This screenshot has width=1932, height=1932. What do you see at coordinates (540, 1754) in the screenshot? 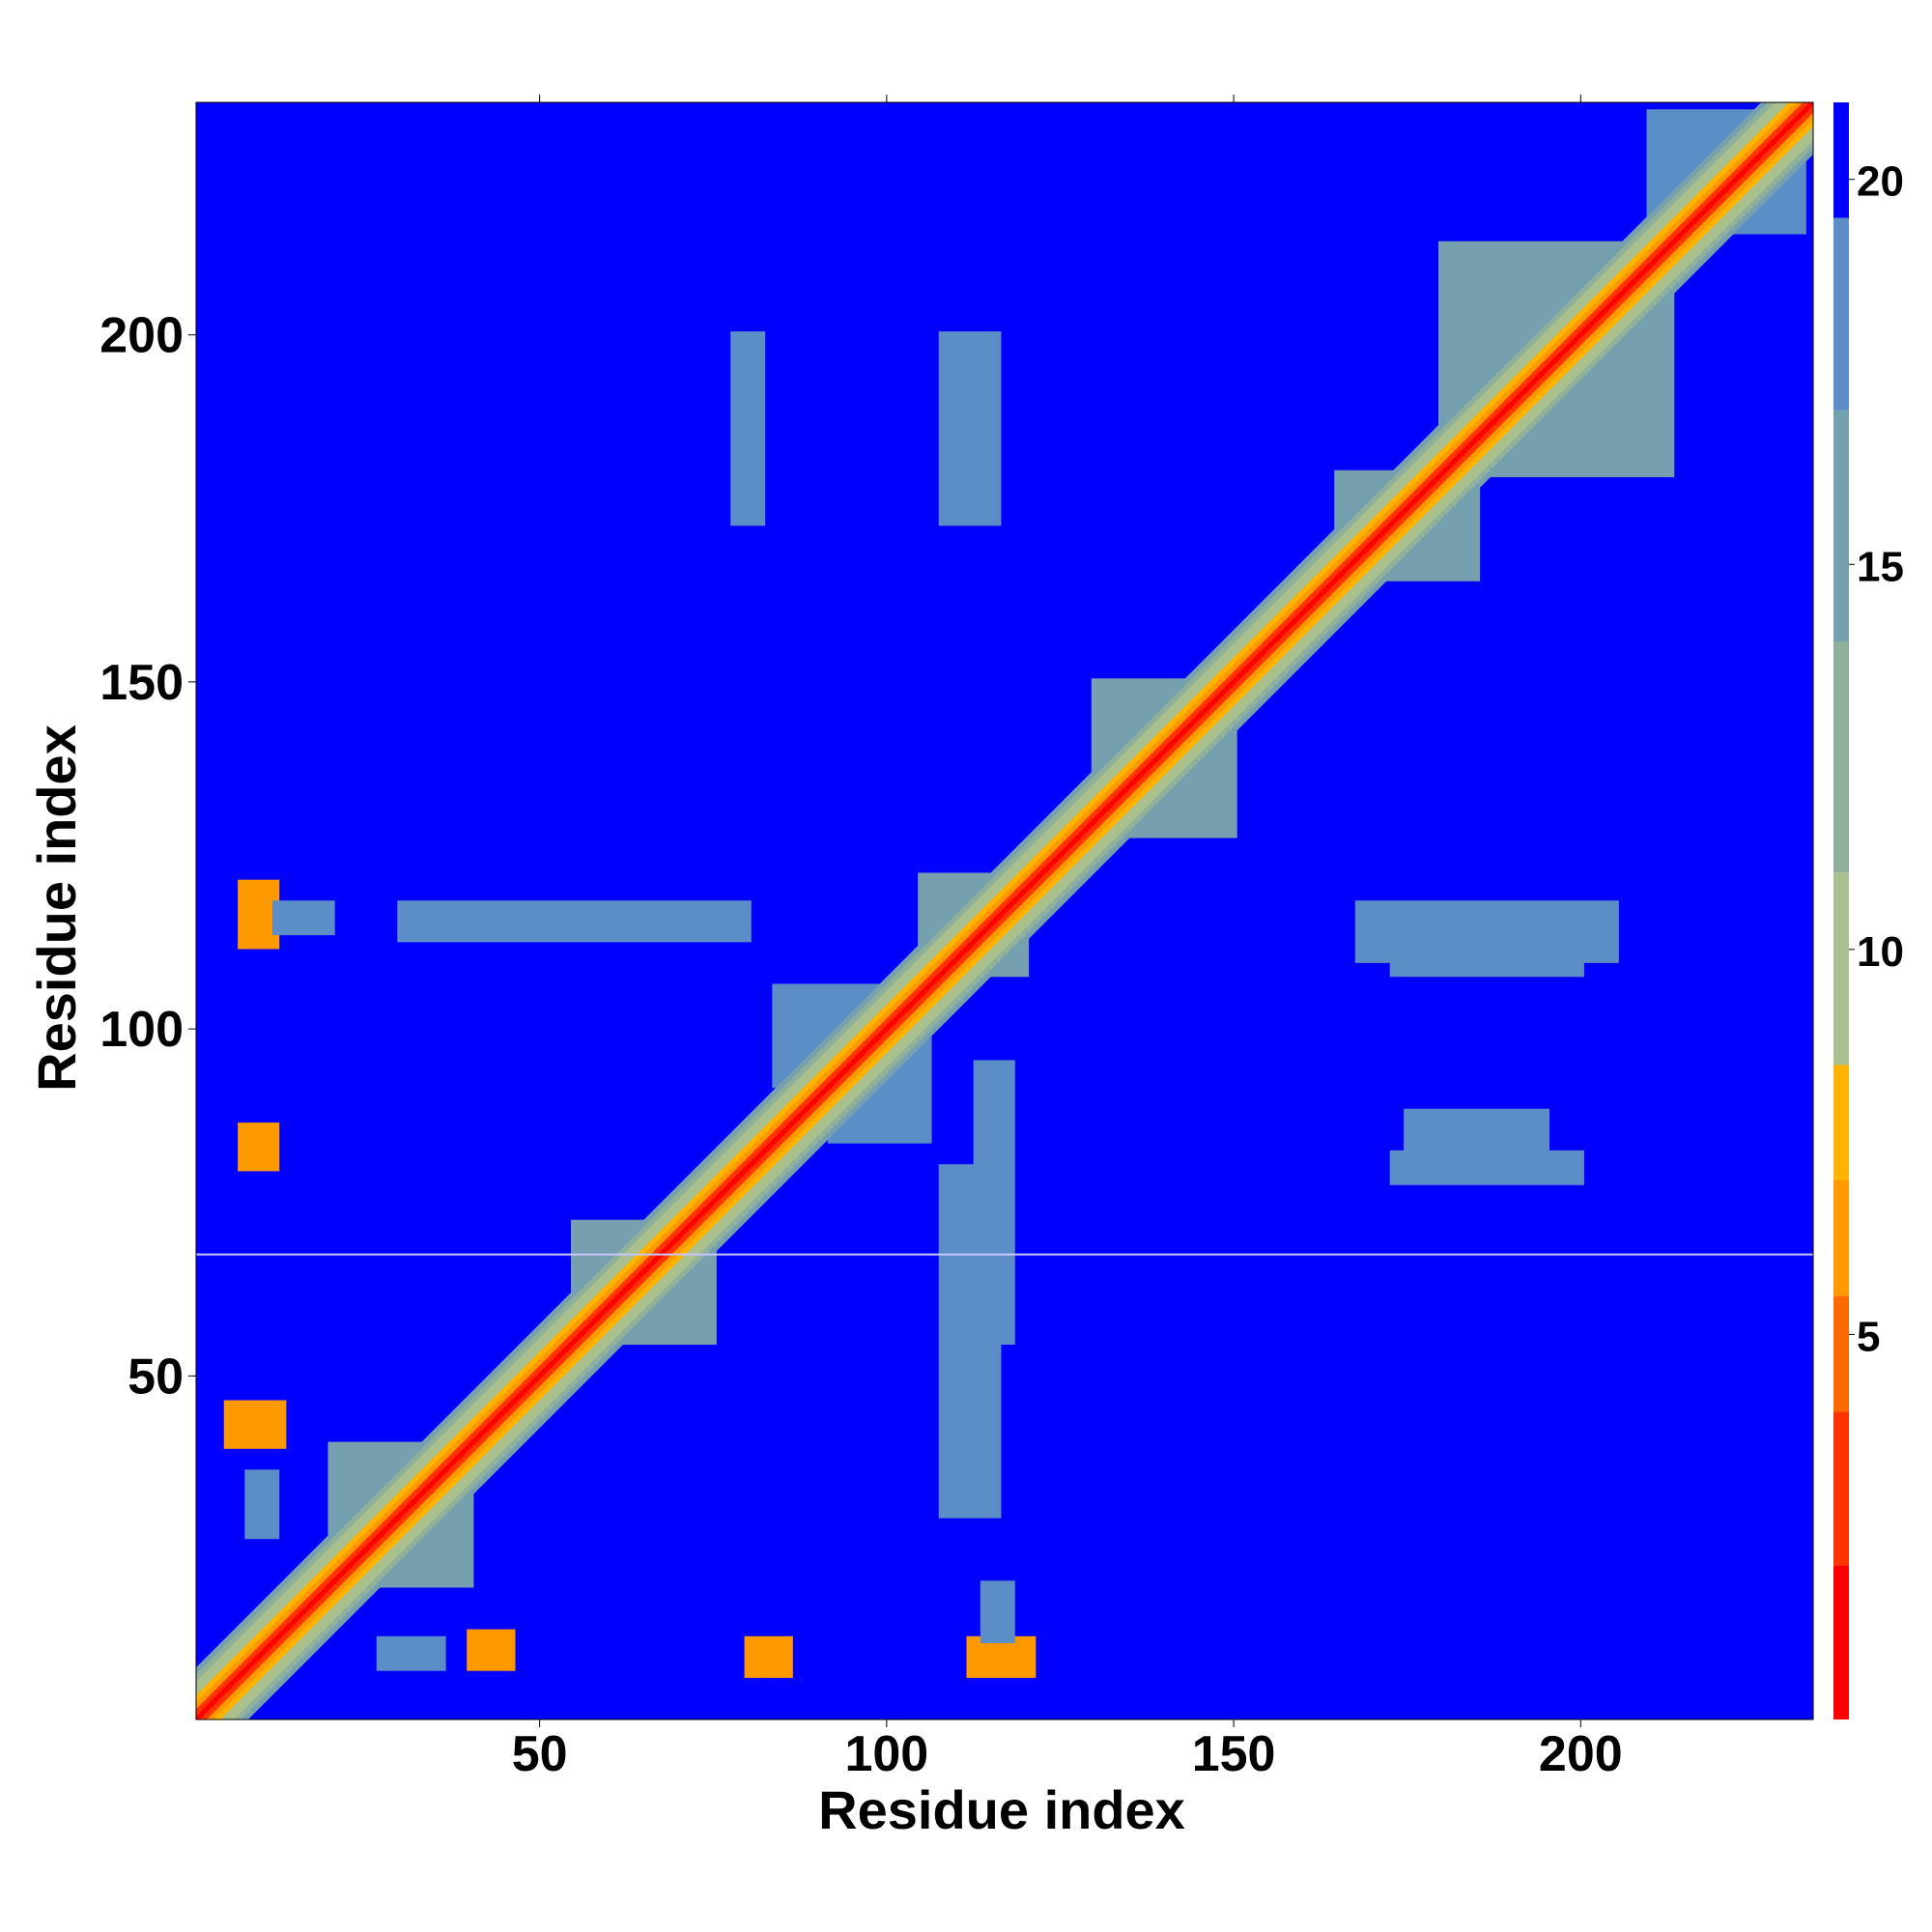
I see `x-tick-label: 50` at bounding box center [540, 1754].